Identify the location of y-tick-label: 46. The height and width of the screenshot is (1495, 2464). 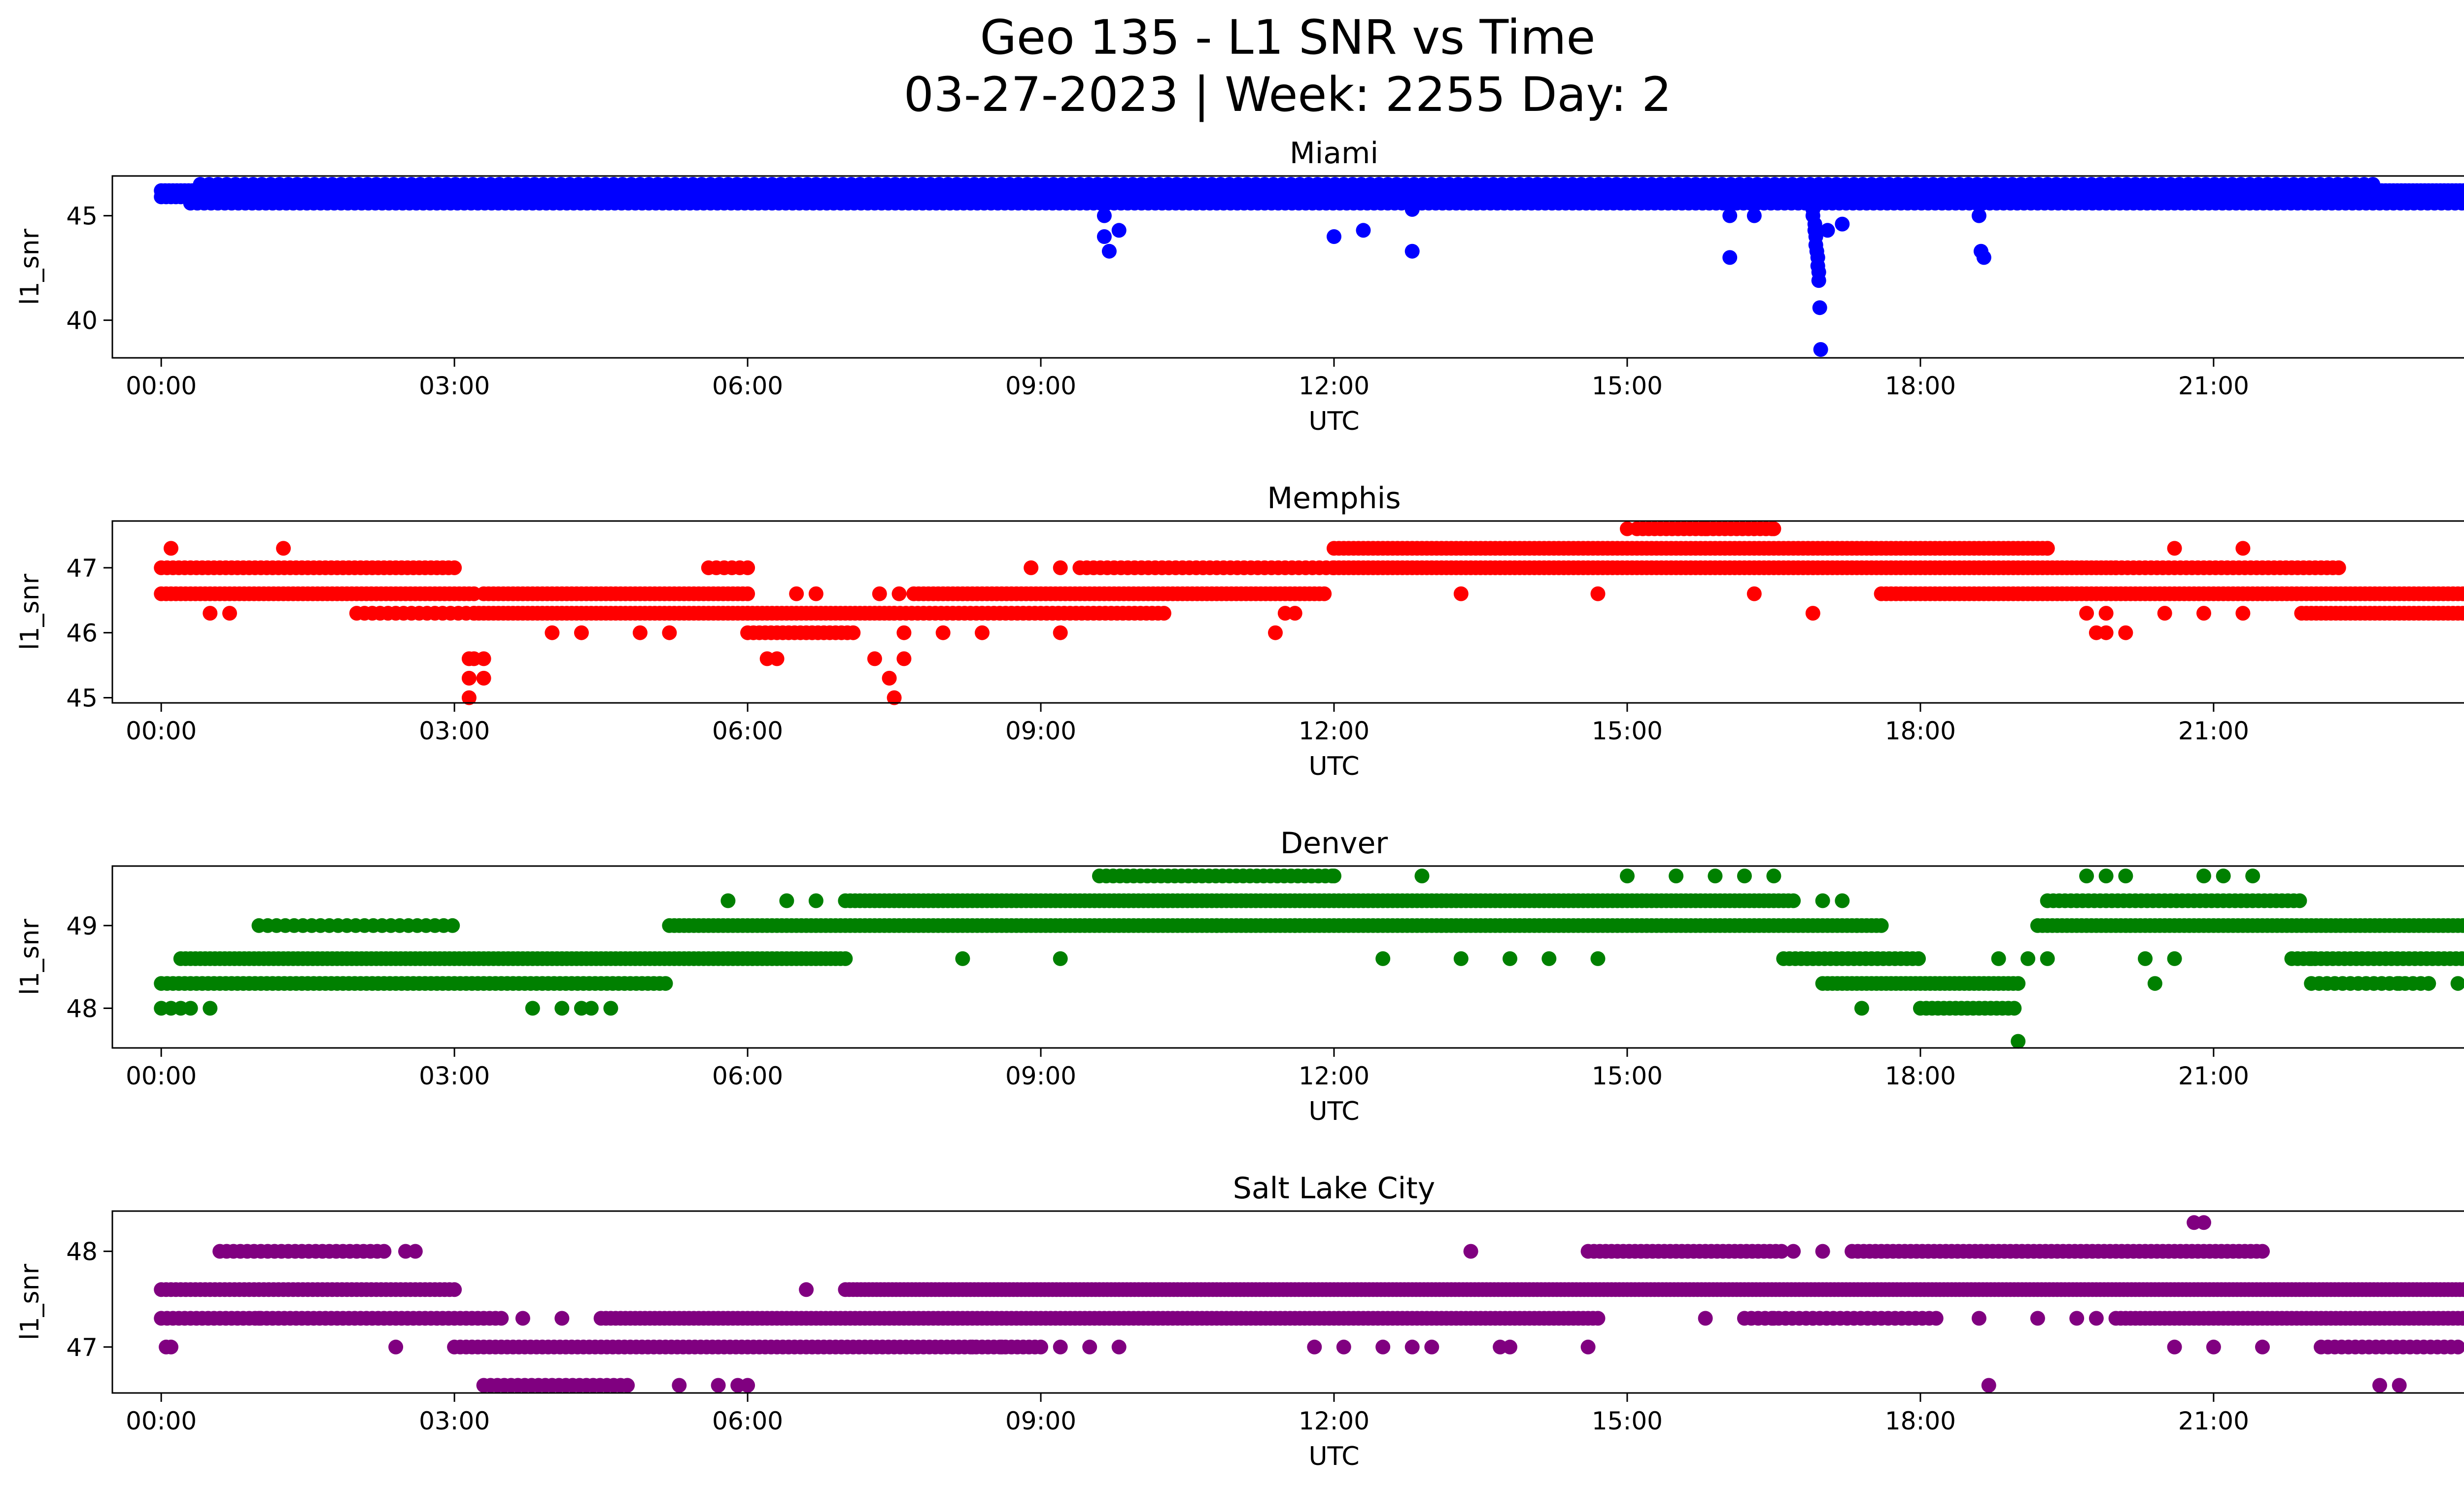
(82, 633).